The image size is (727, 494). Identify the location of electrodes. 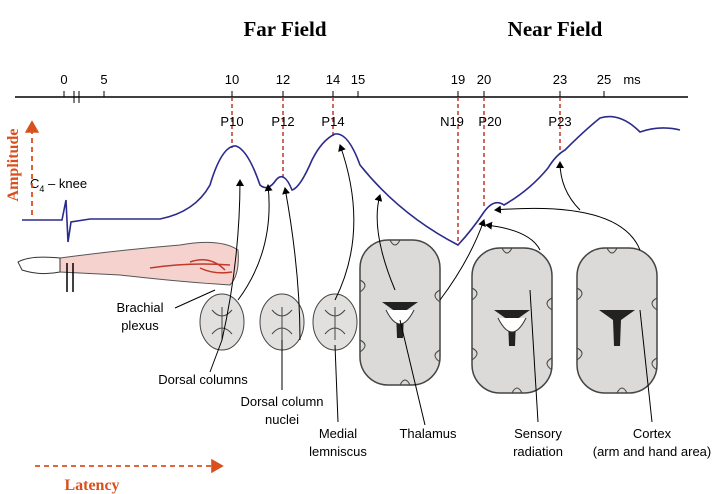
(70, 277).